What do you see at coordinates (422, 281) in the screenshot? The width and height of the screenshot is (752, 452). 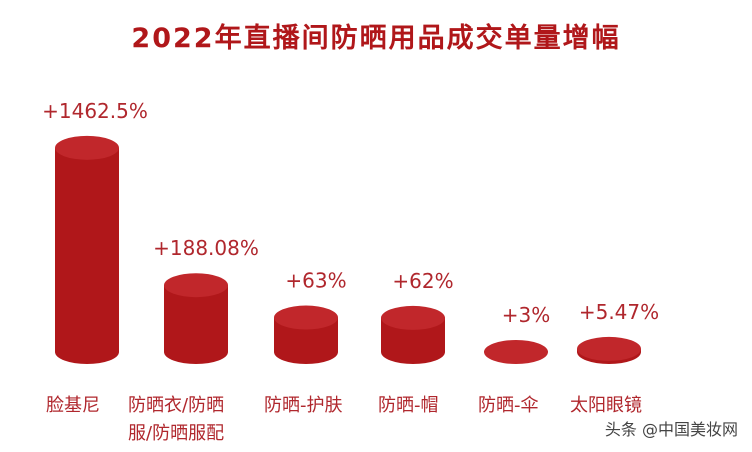 I see `data-label: +62%` at bounding box center [422, 281].